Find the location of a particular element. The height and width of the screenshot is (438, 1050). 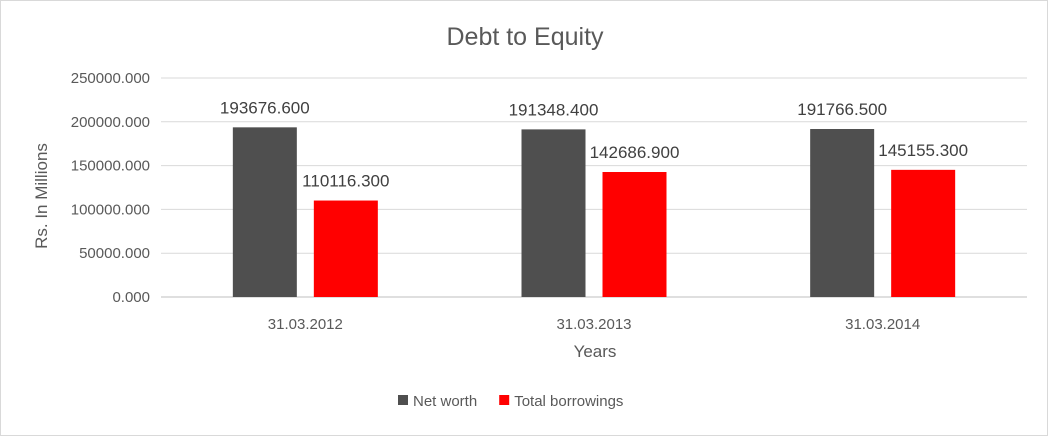

legend-label: Net worth is located at coordinates (445, 401).